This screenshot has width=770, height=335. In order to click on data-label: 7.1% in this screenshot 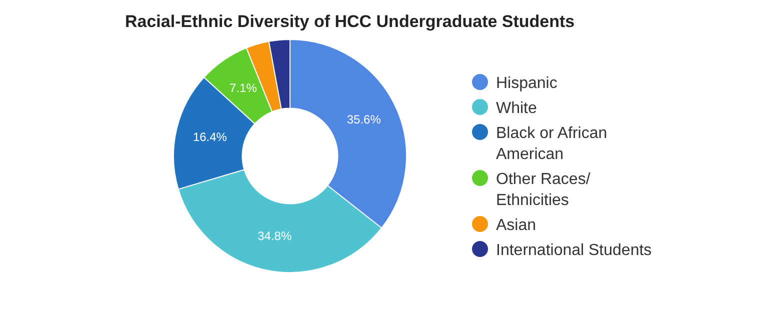, I will do `click(244, 87)`.